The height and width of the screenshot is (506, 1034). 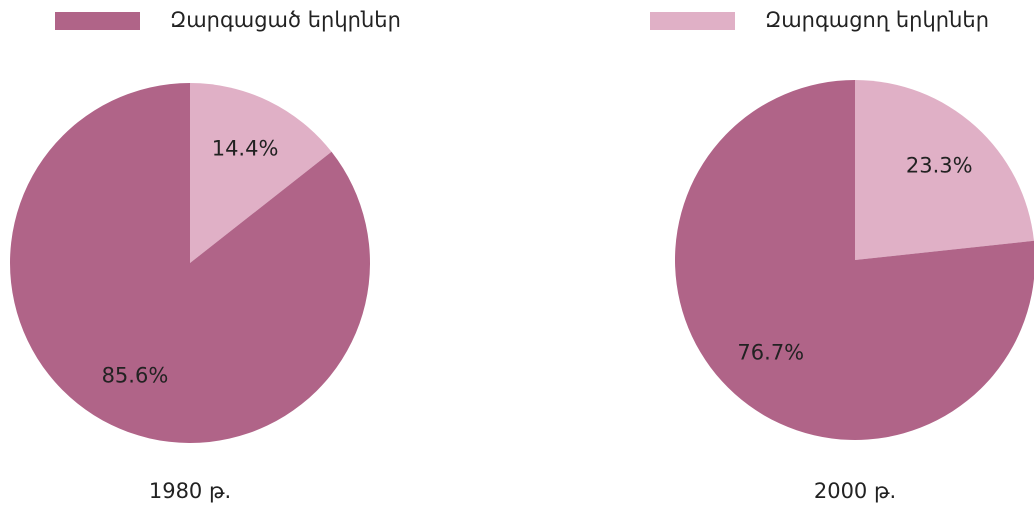 I want to click on legend-label: Զարգացած երկրներ, so click(x=285, y=20).